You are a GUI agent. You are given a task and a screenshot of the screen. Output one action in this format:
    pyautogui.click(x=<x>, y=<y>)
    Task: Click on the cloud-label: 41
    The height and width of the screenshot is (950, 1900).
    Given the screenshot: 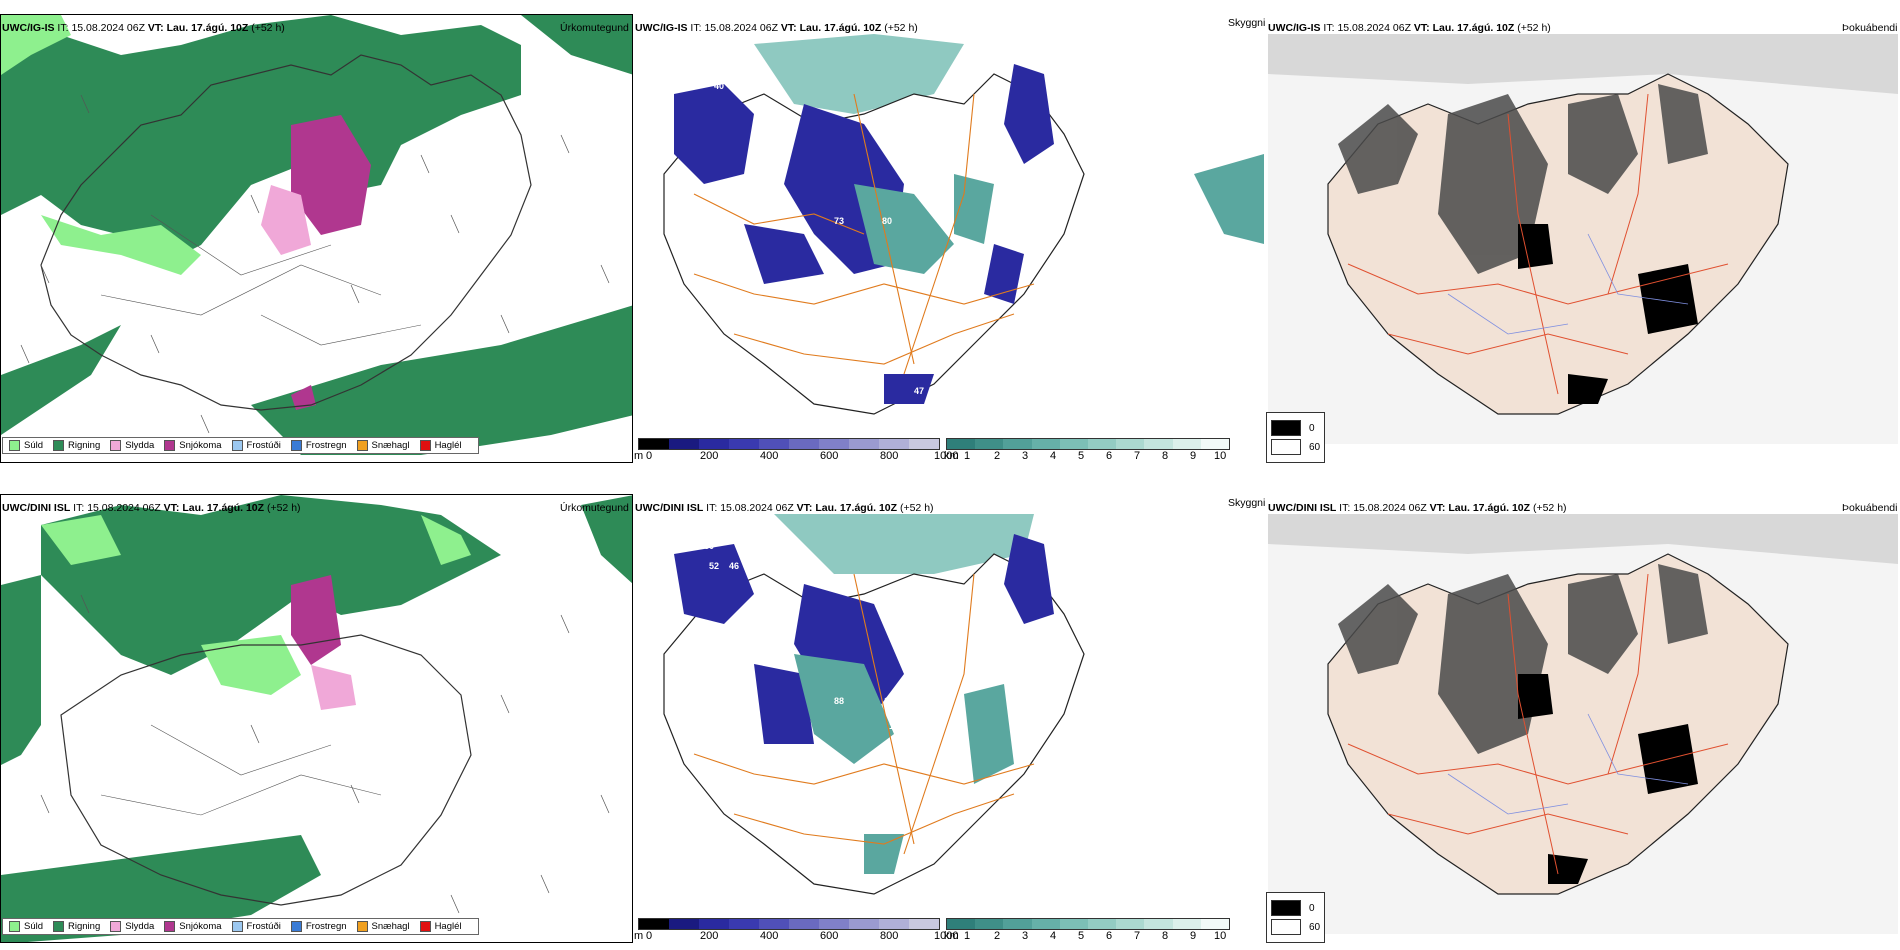 What is the action you would take?
    pyautogui.click(x=844, y=286)
    